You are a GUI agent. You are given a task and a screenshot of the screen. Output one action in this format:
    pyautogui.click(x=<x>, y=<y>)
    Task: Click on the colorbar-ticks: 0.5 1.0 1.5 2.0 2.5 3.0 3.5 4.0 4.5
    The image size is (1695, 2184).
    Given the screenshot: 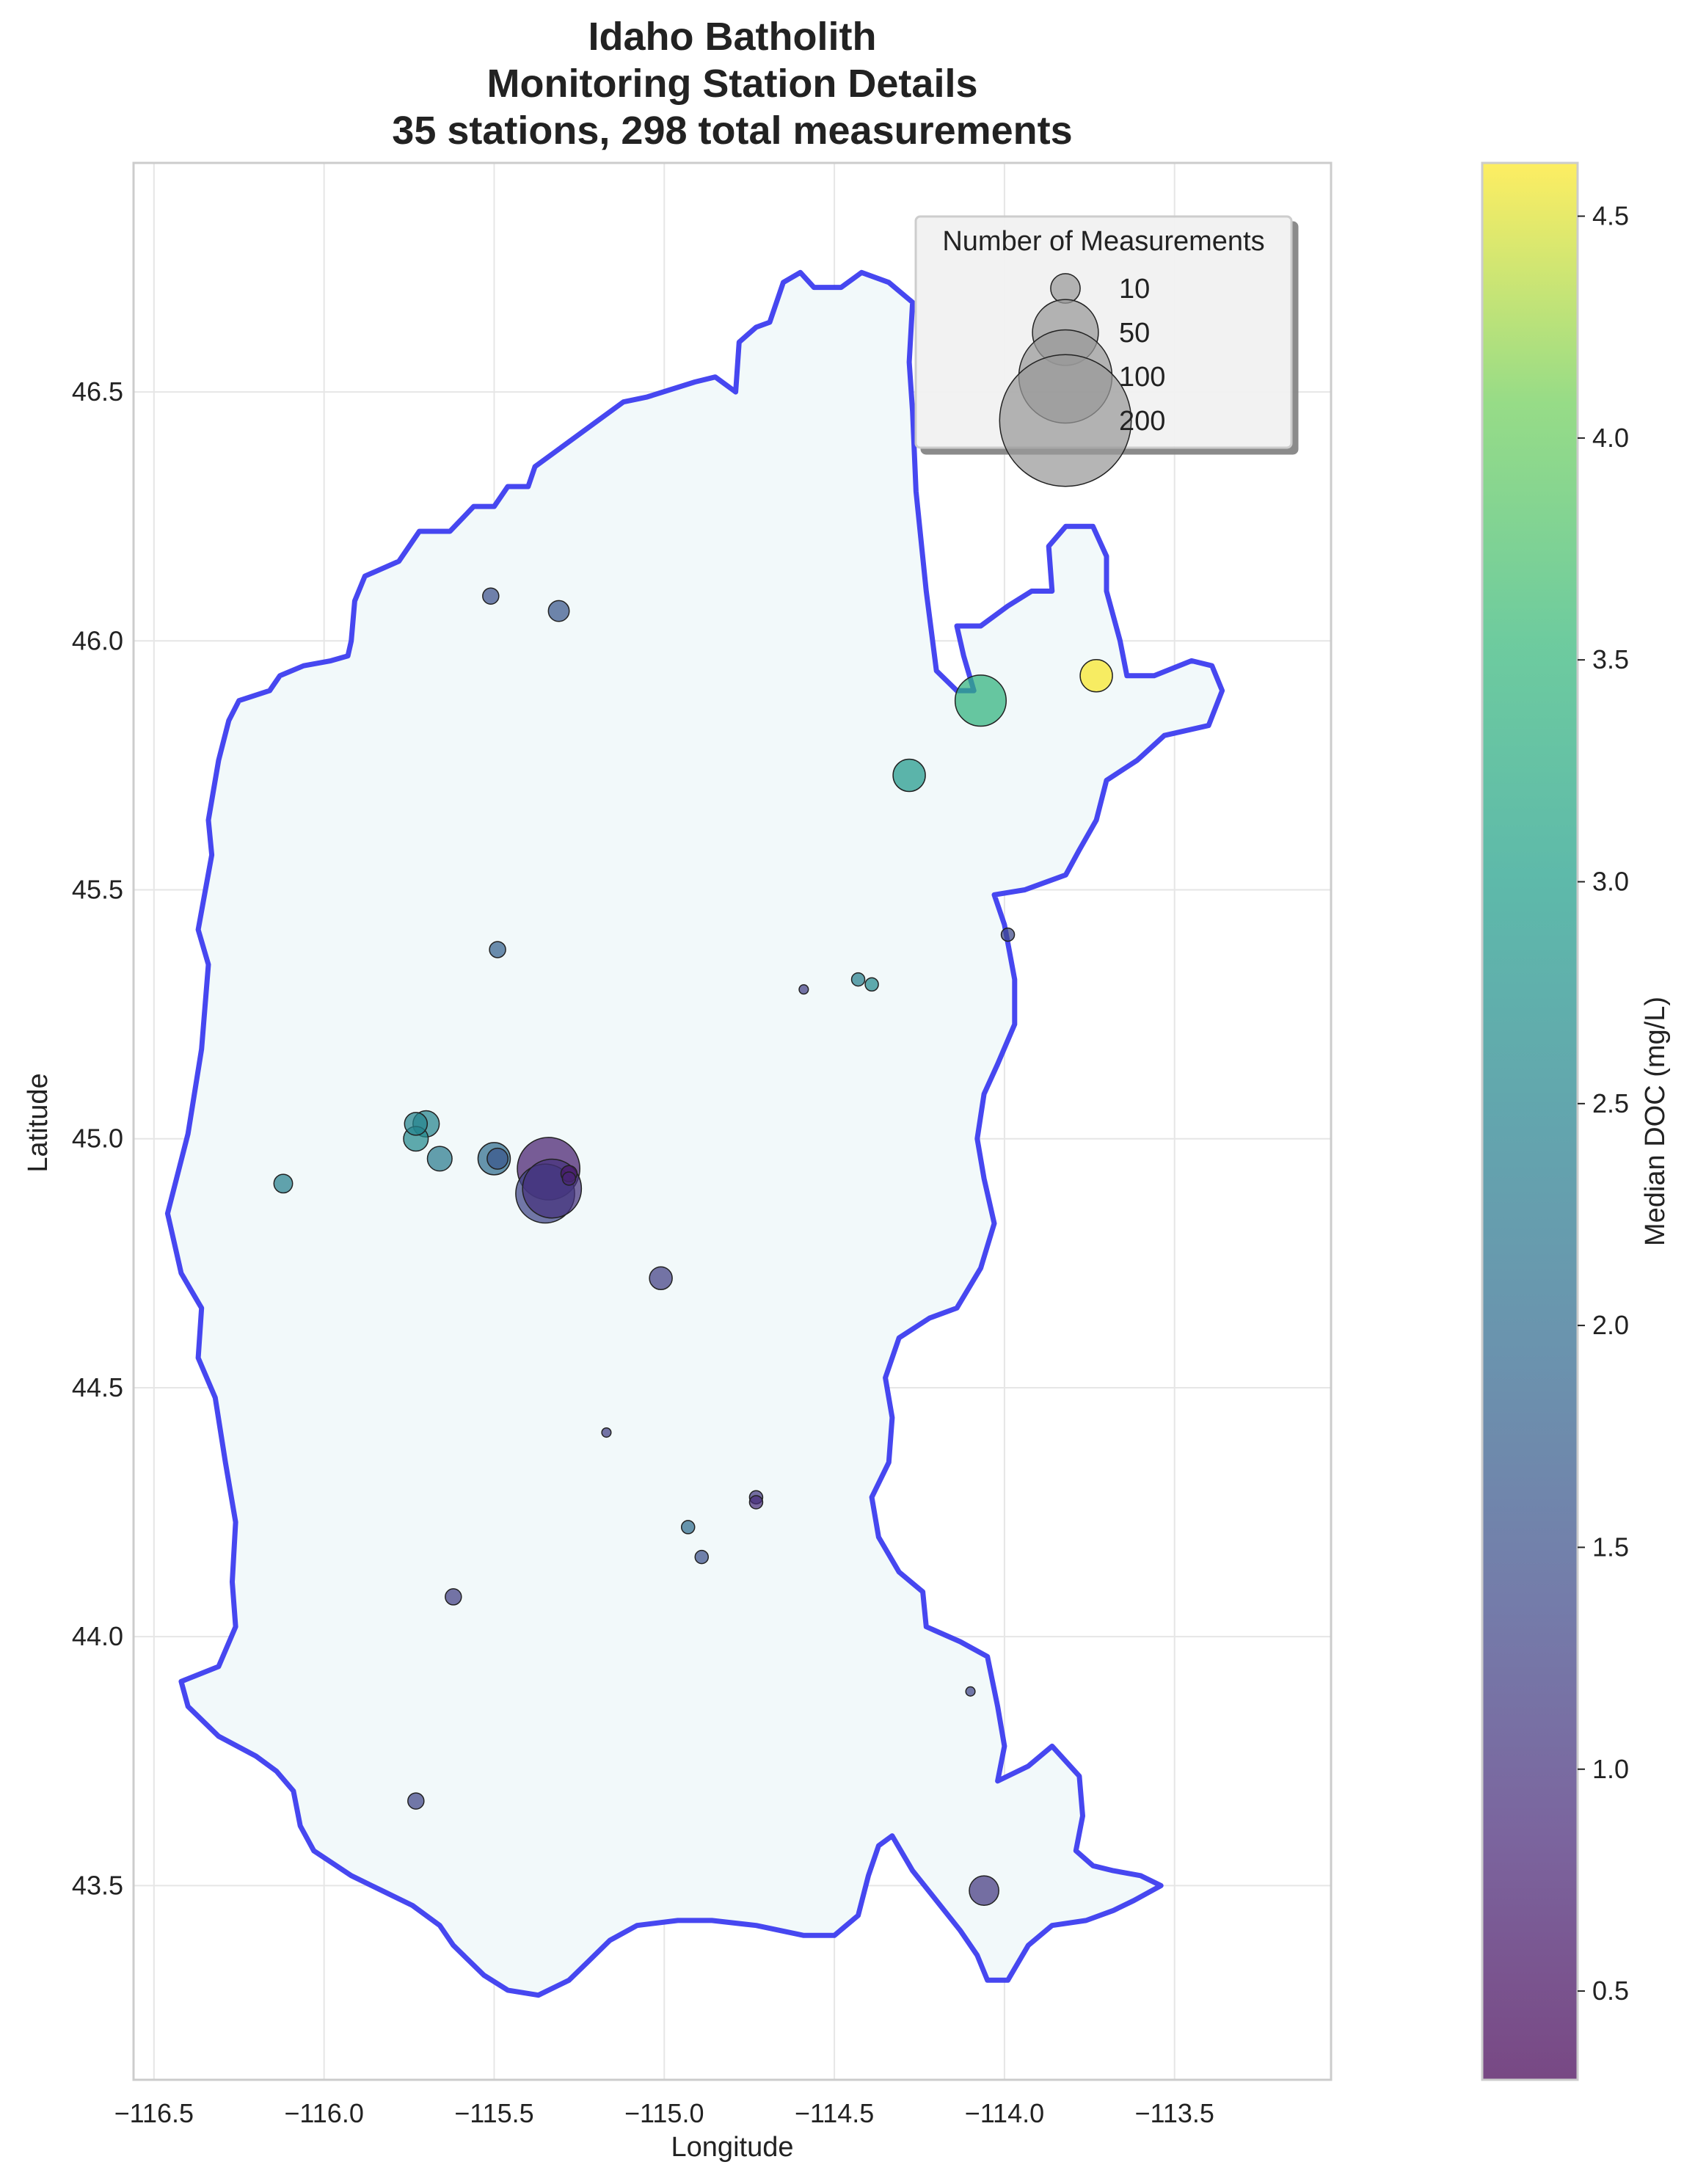 What is the action you would take?
    pyautogui.click(x=1603, y=1103)
    